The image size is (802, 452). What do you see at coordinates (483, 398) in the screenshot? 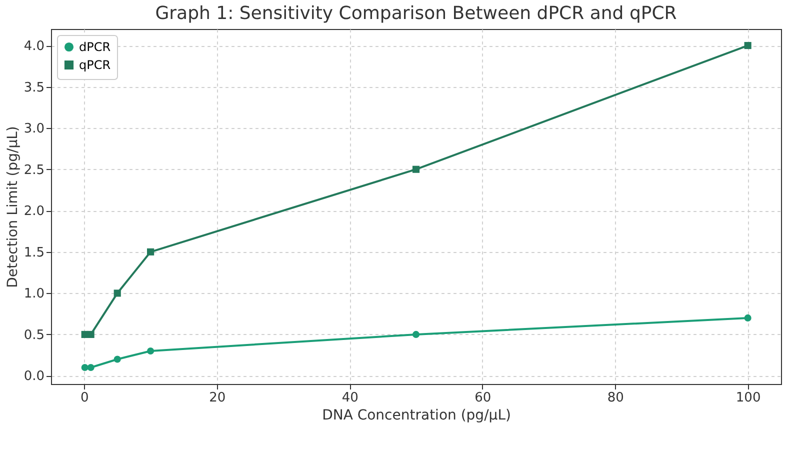
I see `x-tick-label: 60` at bounding box center [483, 398].